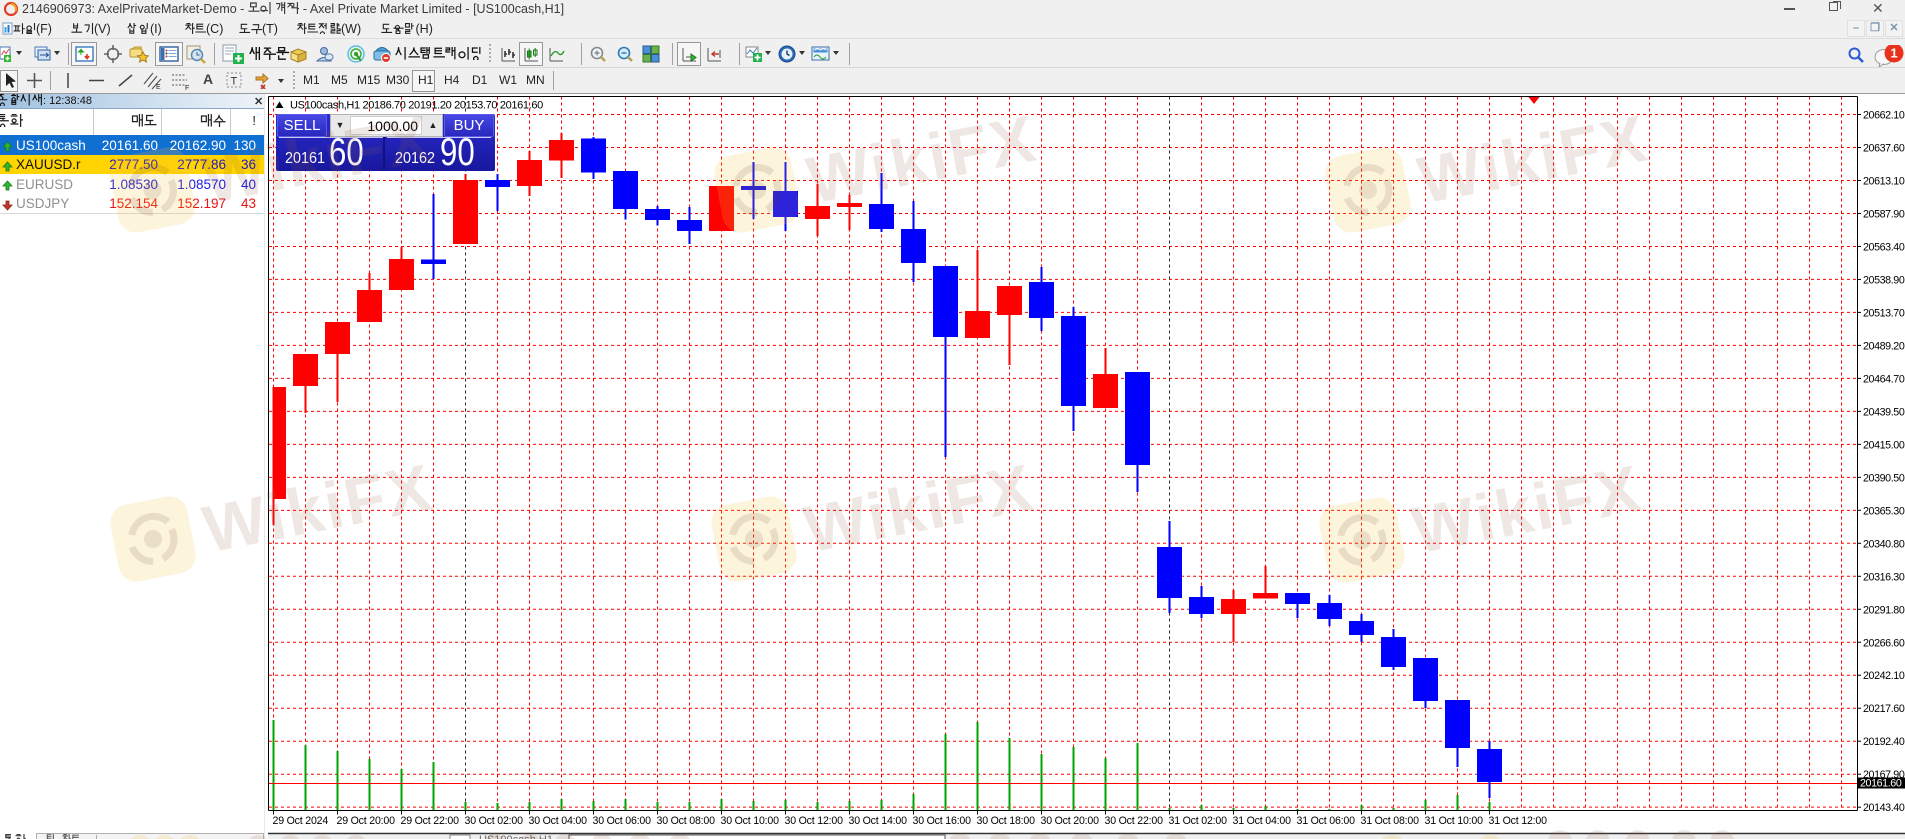 The width and height of the screenshot is (1905, 839). What do you see at coordinates (187, 88) in the screenshot?
I see `svg-text: F` at bounding box center [187, 88].